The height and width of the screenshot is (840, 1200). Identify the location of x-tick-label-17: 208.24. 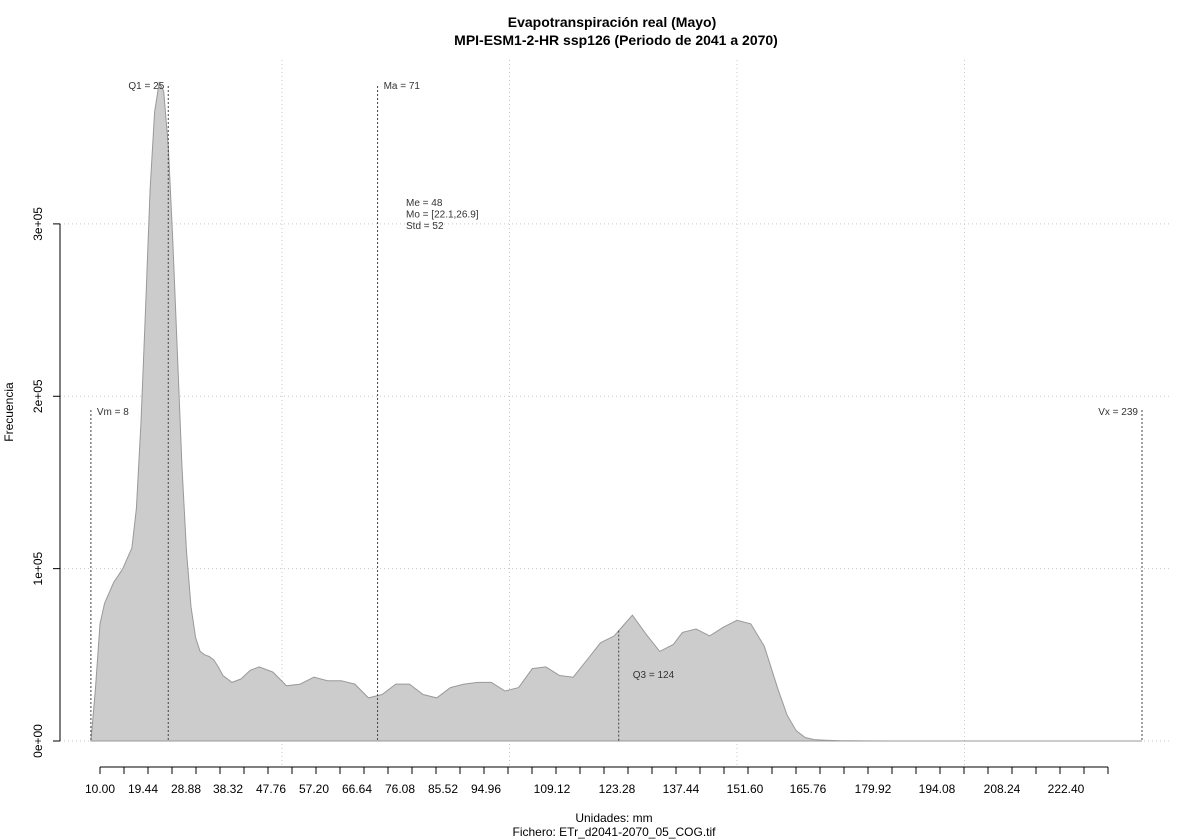
(1002, 789).